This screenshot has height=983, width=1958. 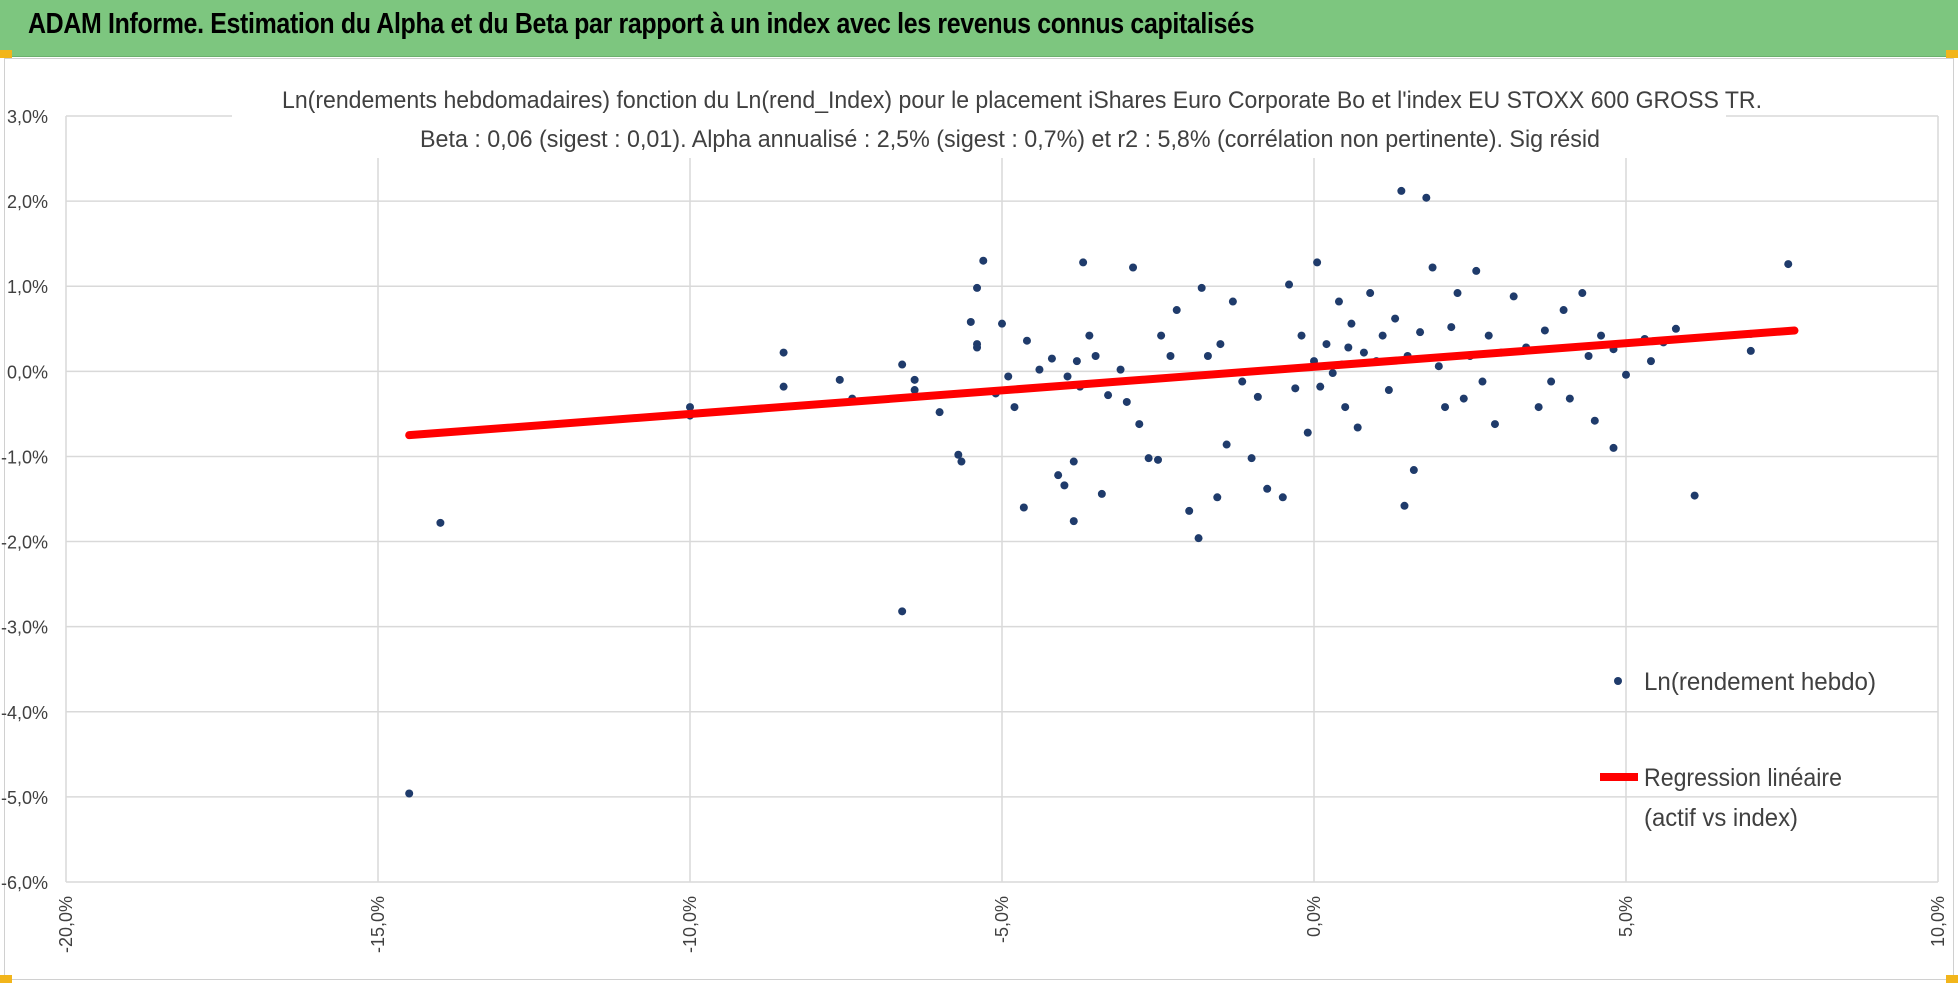 What do you see at coordinates (24, 883) in the screenshot?
I see `y-tick-label: -6,0%` at bounding box center [24, 883].